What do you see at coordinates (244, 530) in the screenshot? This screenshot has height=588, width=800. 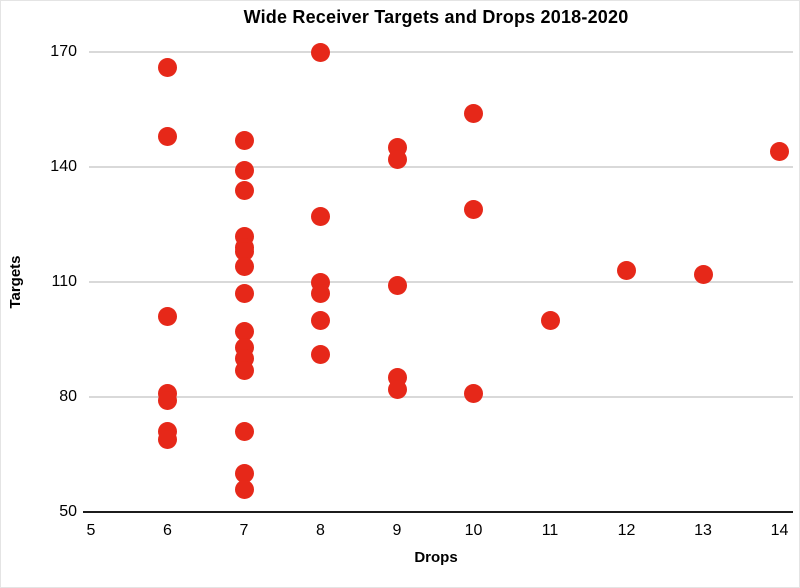 I see `x-tick-label-7: 7` at bounding box center [244, 530].